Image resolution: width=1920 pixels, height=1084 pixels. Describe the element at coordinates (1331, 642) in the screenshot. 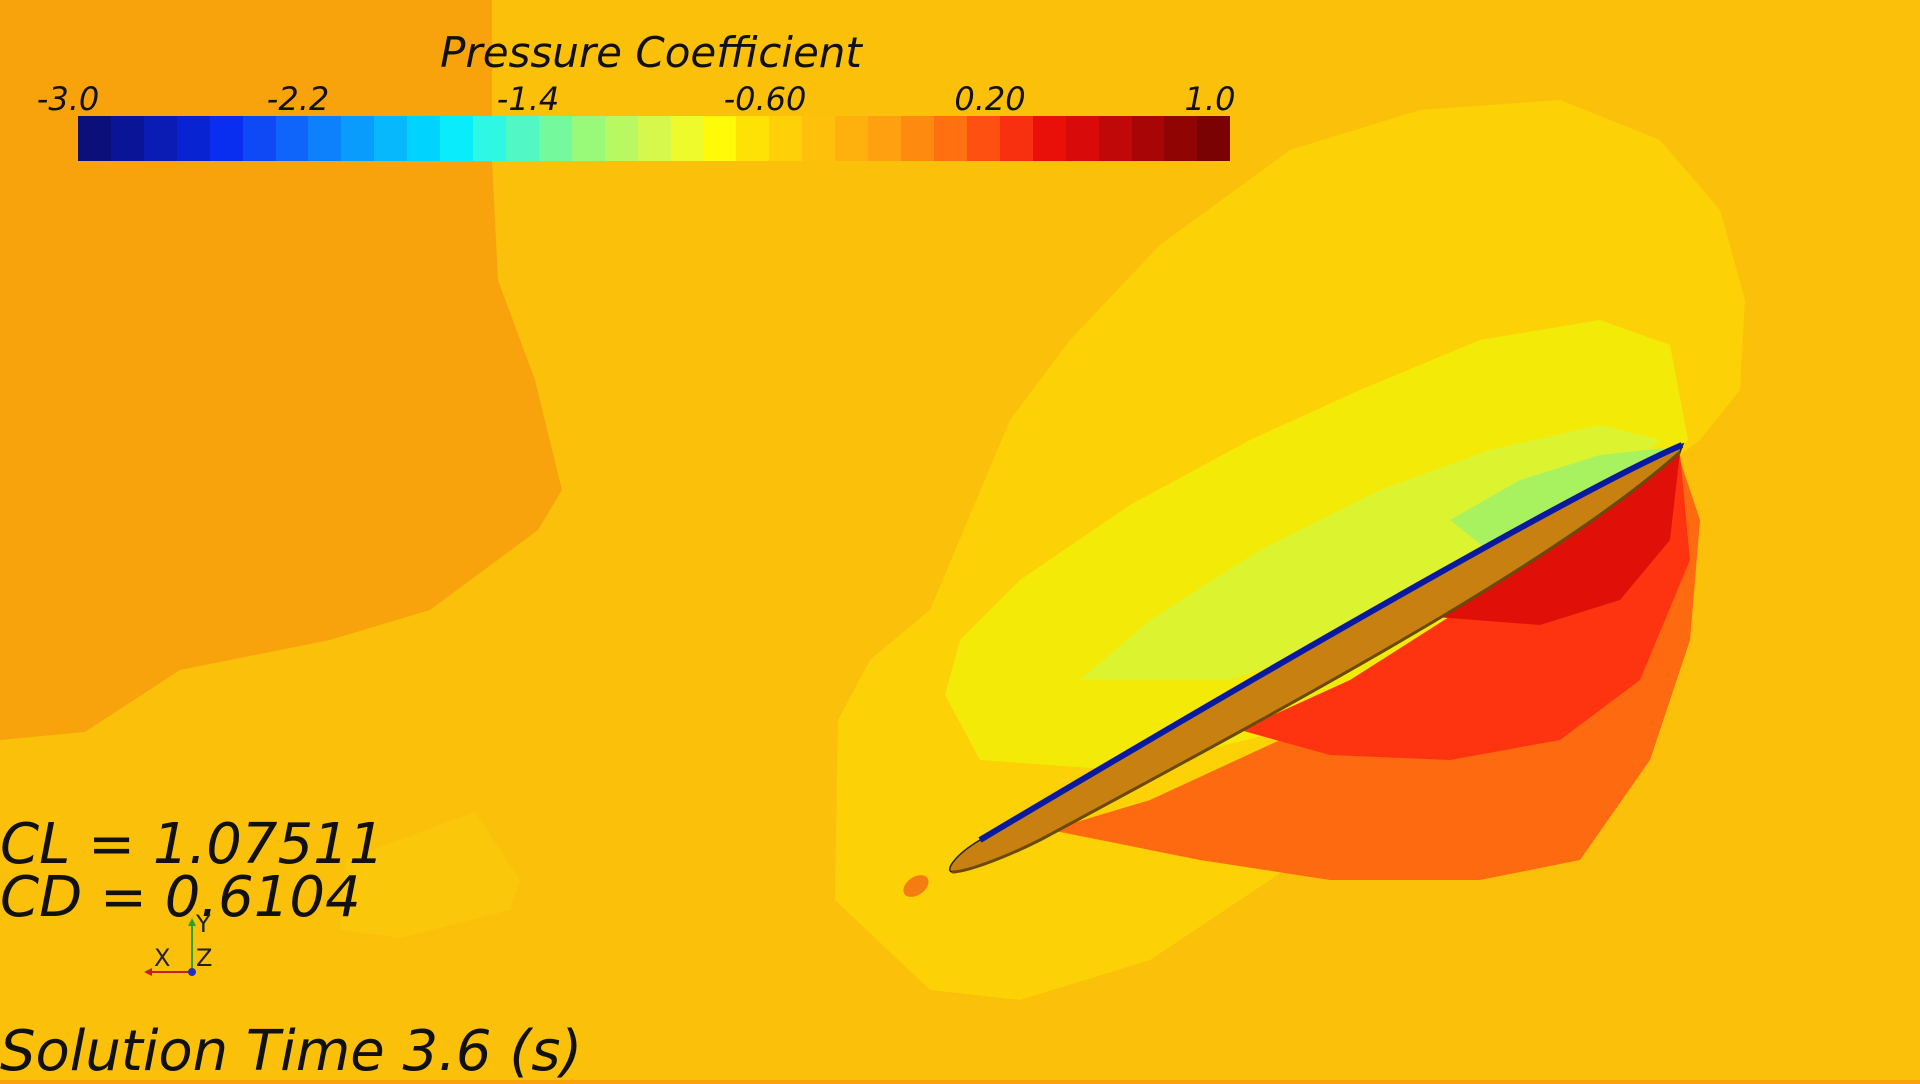

I see `airfoil-suction-edge` at that location.